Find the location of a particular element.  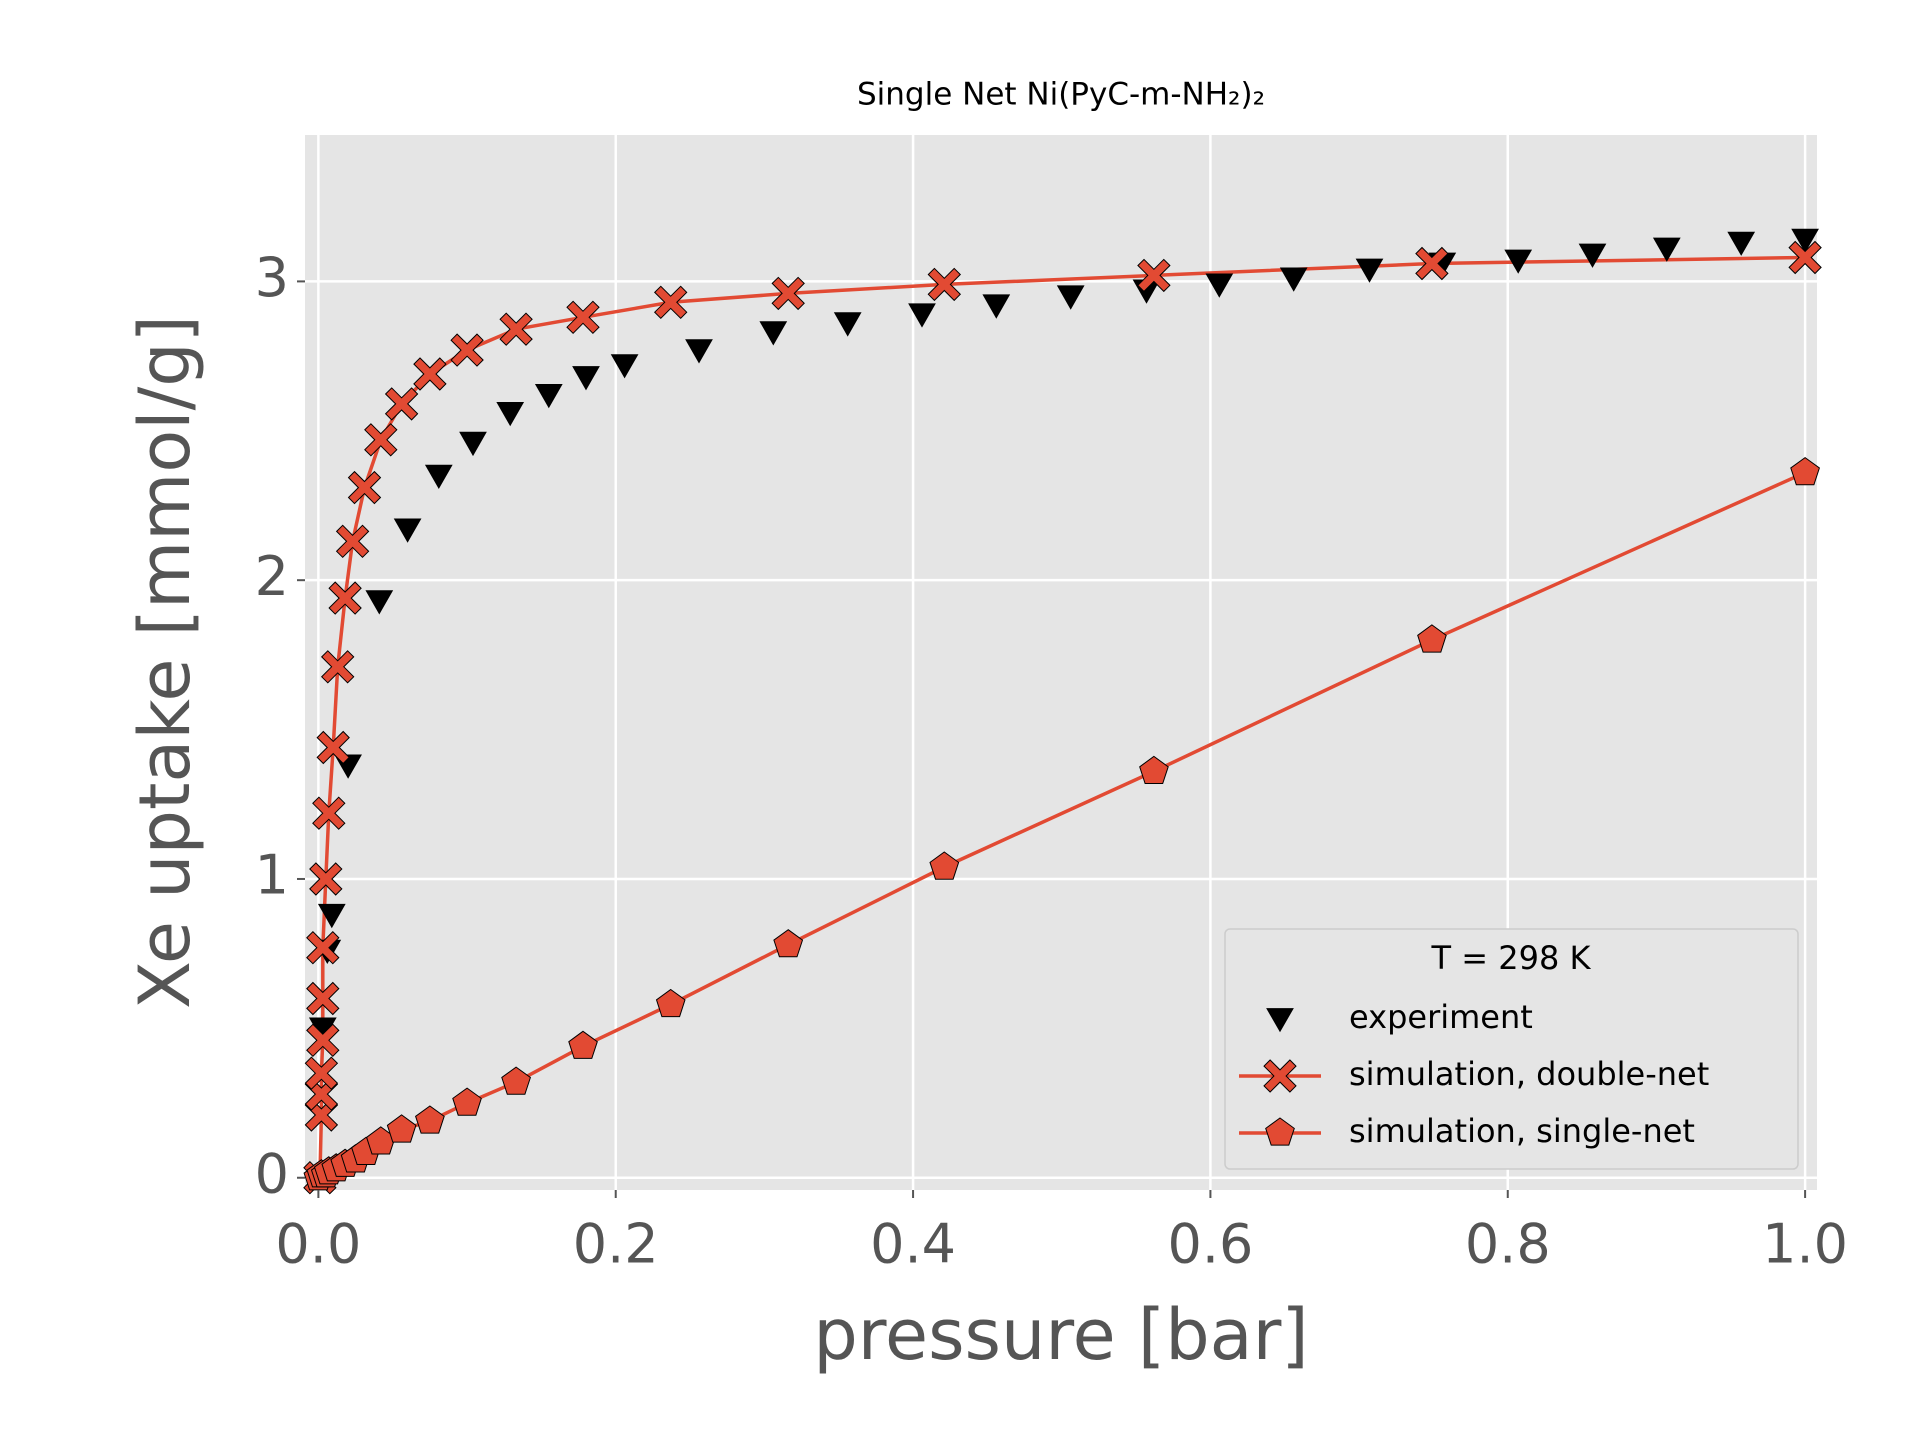

legend-box is located at coordinates (1511, 1049).